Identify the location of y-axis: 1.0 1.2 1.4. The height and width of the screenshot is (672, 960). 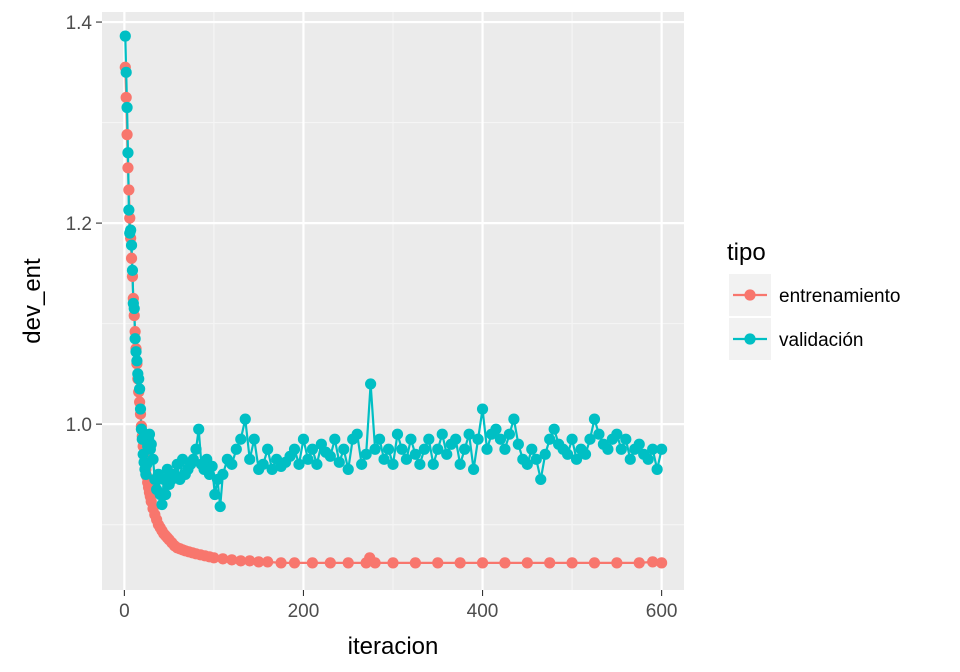
(84, 224).